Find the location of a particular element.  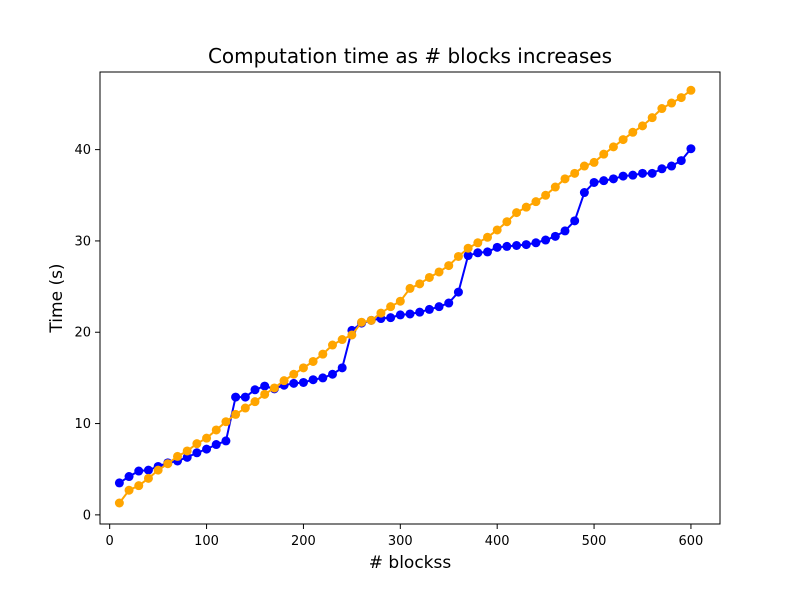

y-tick-label: 10 is located at coordinates (82, 424).